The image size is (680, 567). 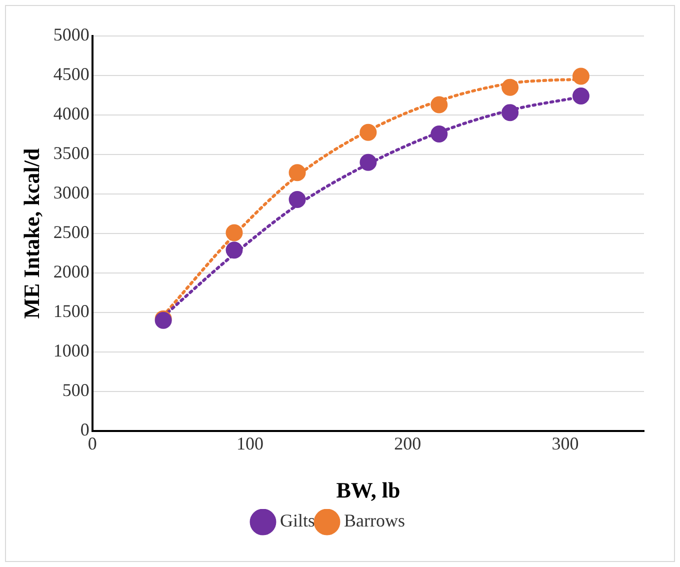 What do you see at coordinates (71, 311) in the screenshot?
I see `y-tick-label: 1500` at bounding box center [71, 311].